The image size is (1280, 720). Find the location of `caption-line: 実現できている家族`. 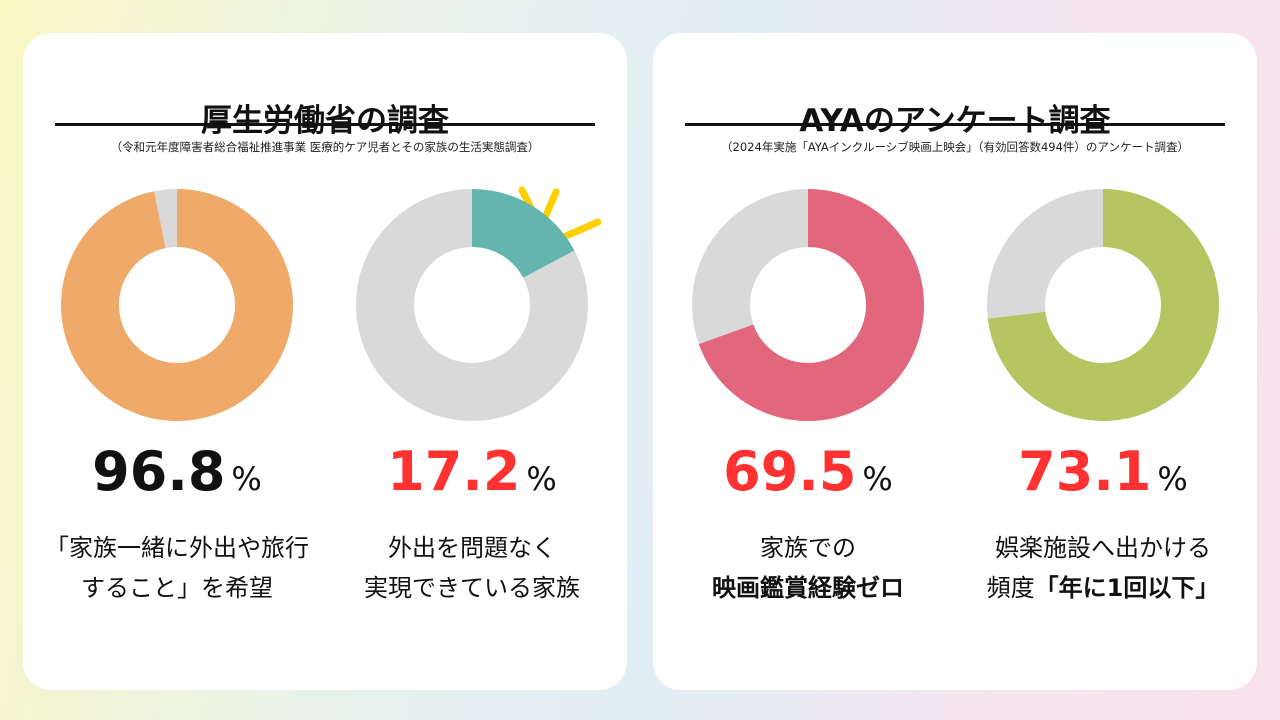

caption-line: 実現できている家族 is located at coordinates (472, 588).